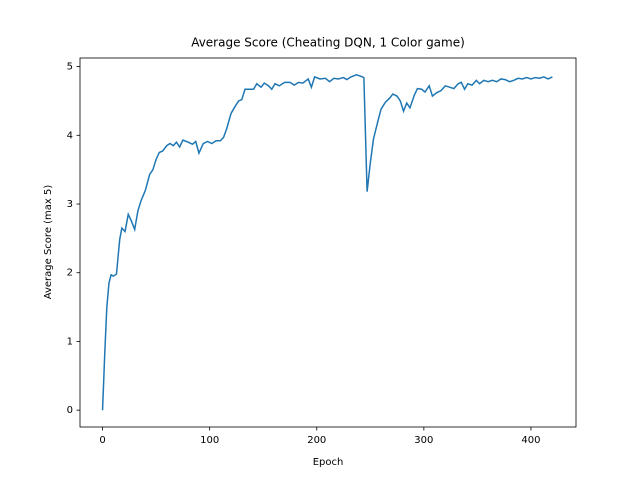 The image size is (640, 480). Describe the element at coordinates (316, 440) in the screenshot. I see `x-tick-label: 200` at that location.